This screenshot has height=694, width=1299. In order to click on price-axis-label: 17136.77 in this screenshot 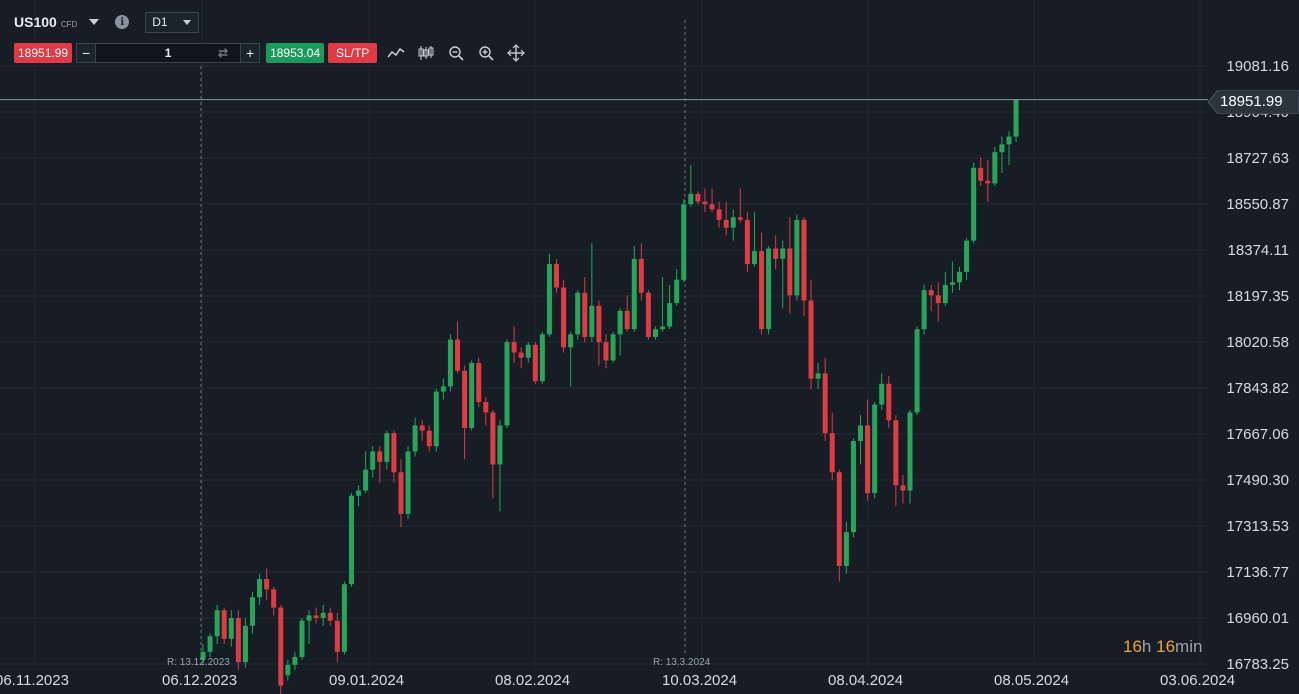, I will do `click(1257, 572)`.